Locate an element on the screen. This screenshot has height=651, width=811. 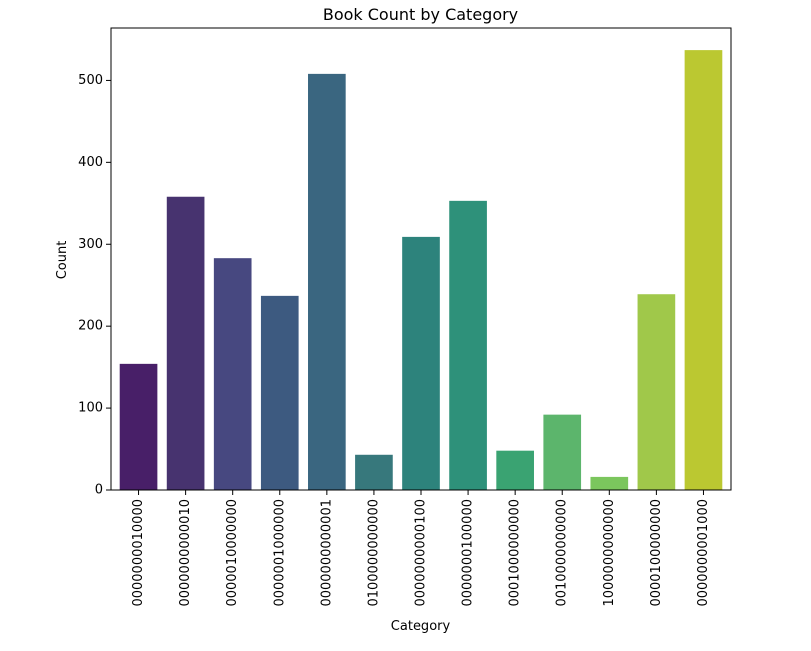
y-ticks-group: 0 100 200 300 400 500 is located at coordinates (94, 285).